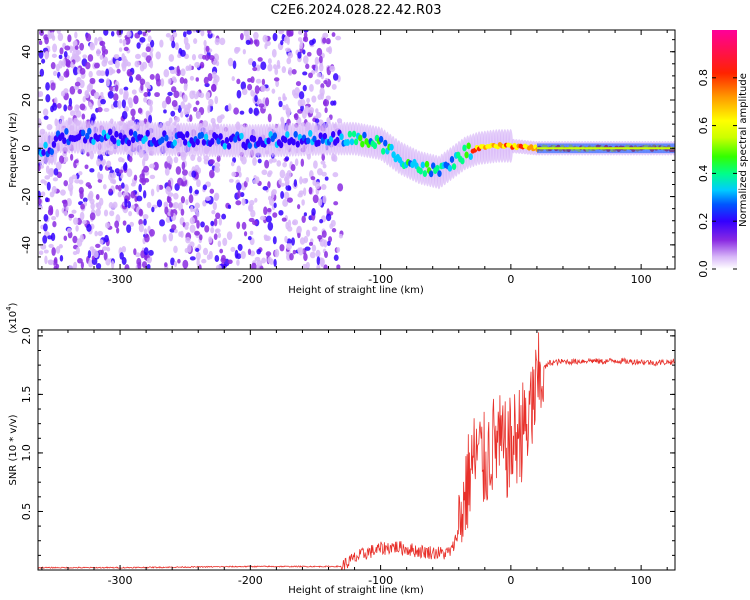 The width and height of the screenshot is (750, 600). Describe the element at coordinates (641, 279) in the screenshot. I see `top-x-tick-label: 100` at that location.